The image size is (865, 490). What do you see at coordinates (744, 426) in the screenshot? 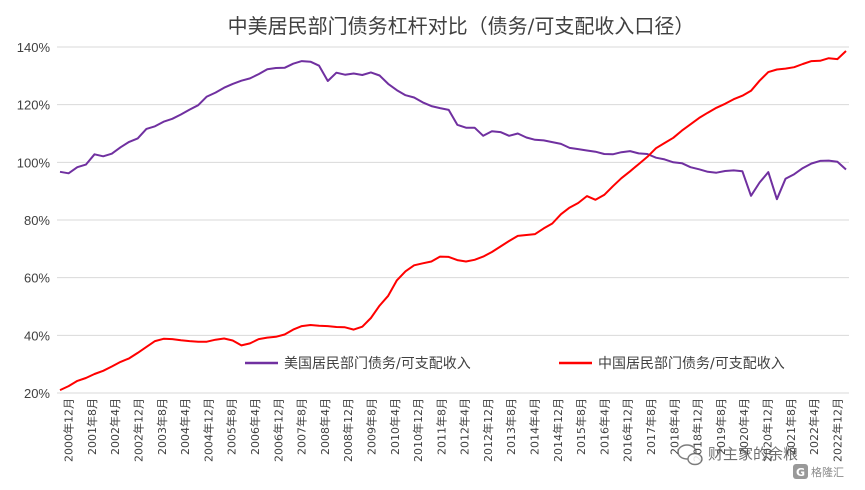
I see `x-tick-label: 2020年4月` at bounding box center [744, 426].